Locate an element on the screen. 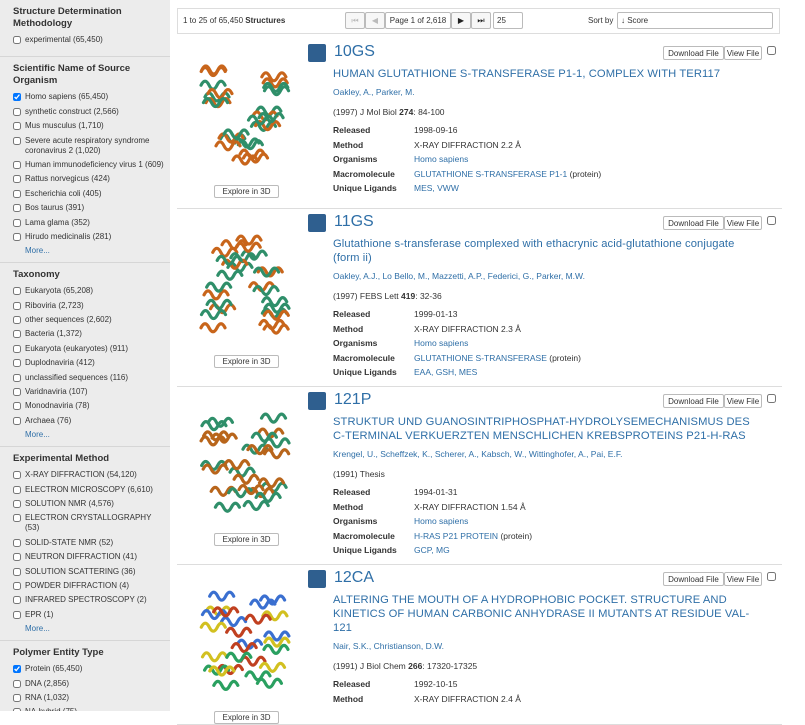  field-link: MES, VWW is located at coordinates (436, 188).